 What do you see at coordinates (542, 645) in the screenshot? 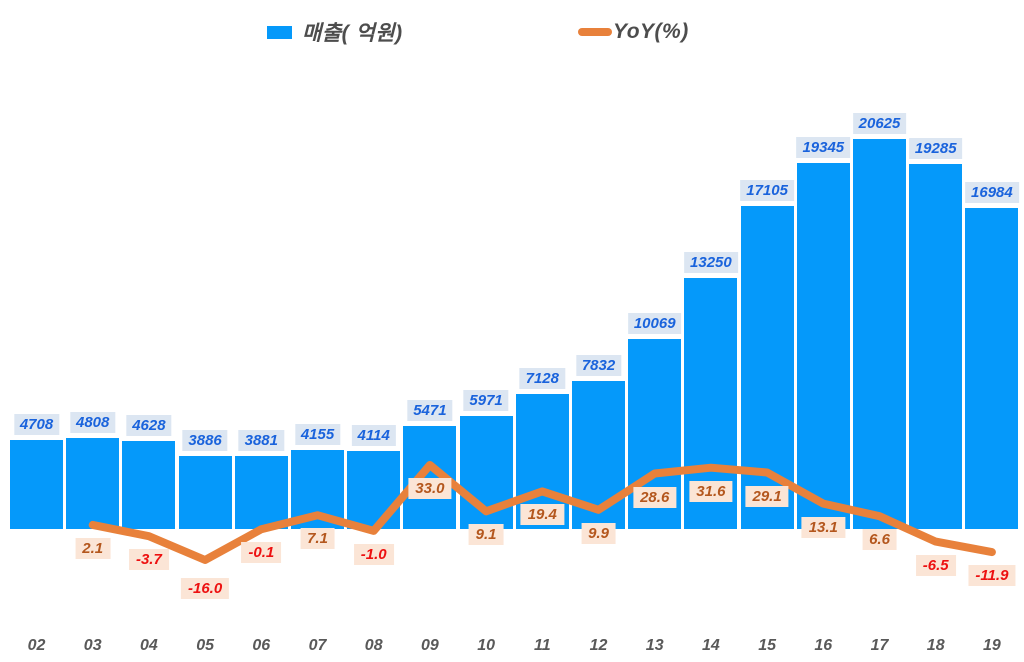
I see `x-axis-label-11: 11` at bounding box center [542, 645].